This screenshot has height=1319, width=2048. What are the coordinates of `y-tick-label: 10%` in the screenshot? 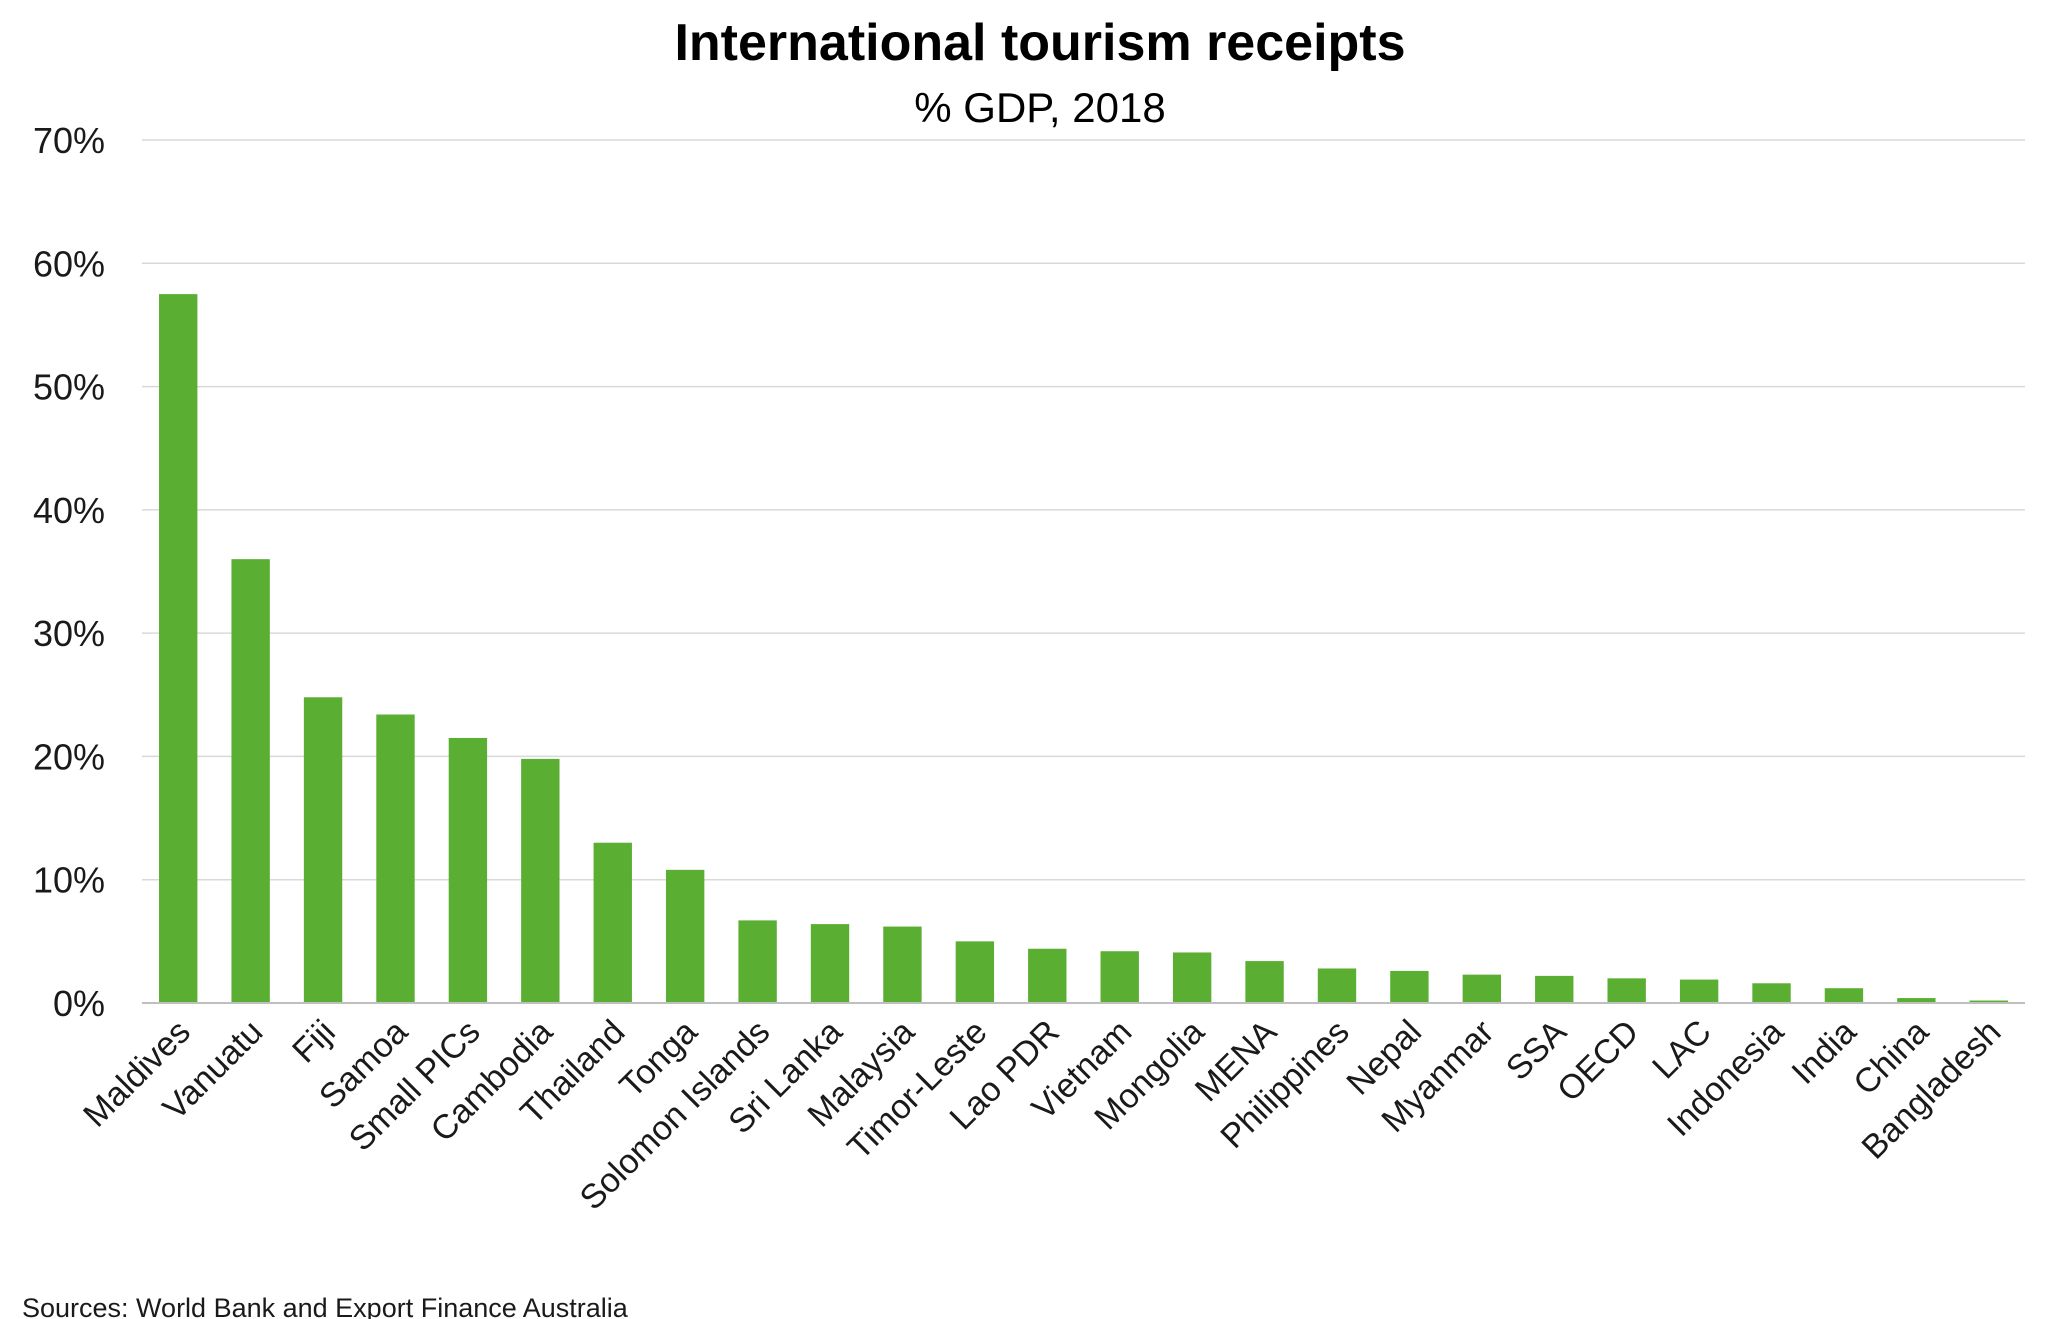 It's located at (69, 880).